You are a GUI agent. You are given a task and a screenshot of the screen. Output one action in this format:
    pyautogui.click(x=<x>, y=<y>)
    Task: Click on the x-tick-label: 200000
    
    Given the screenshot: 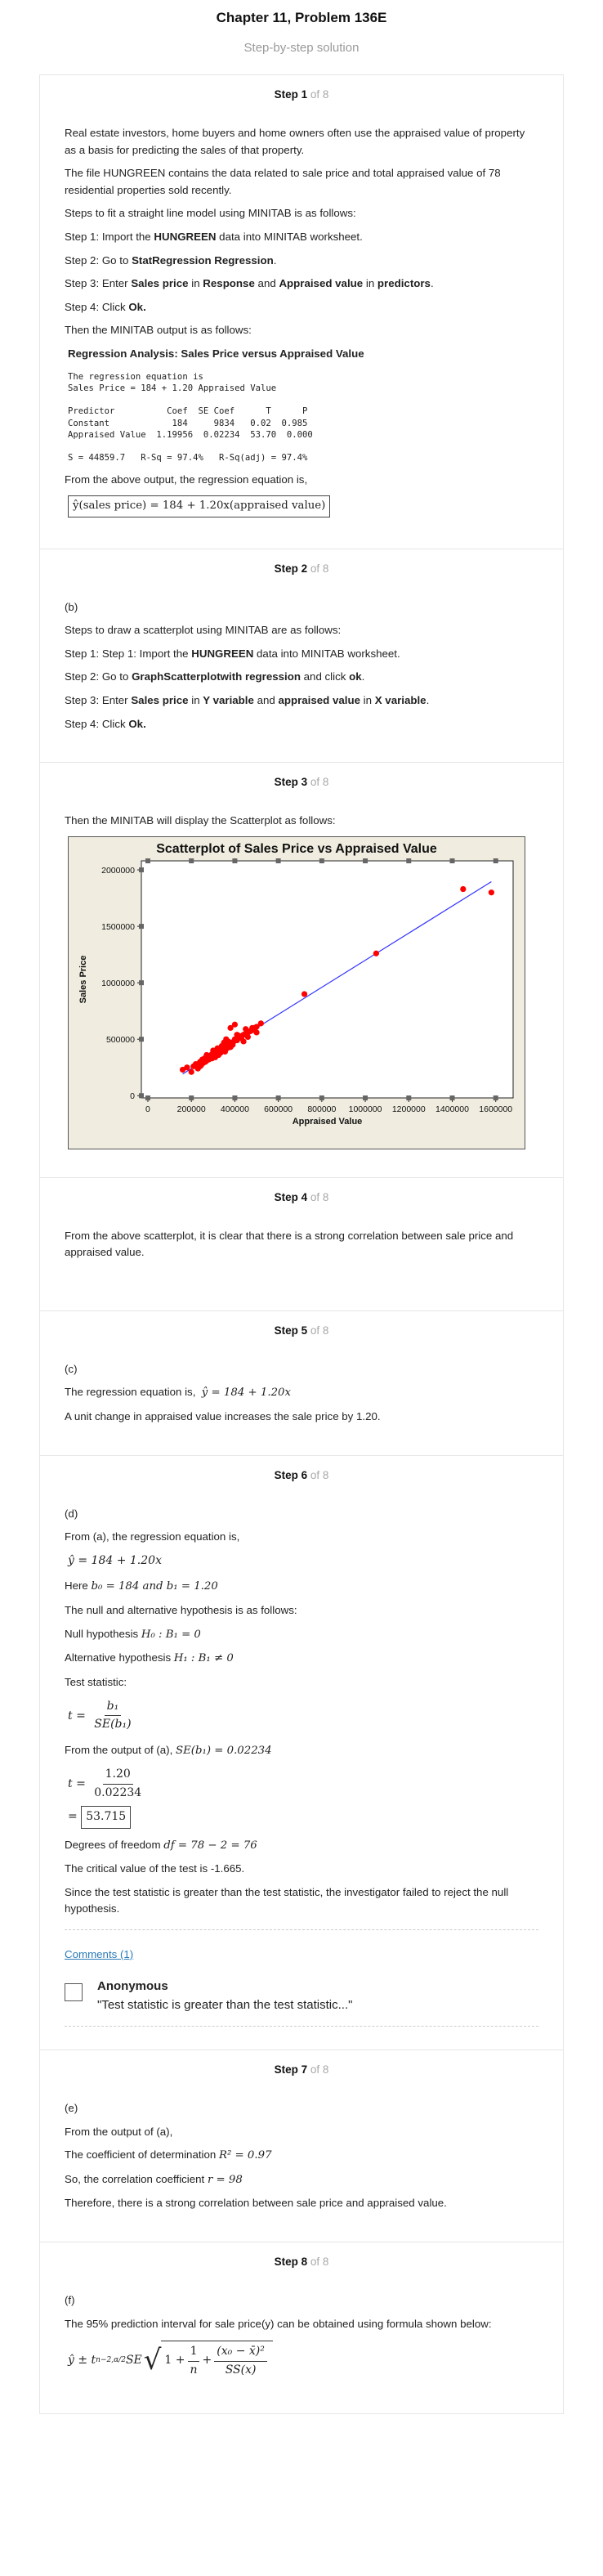 What is the action you would take?
    pyautogui.click(x=191, y=1109)
    